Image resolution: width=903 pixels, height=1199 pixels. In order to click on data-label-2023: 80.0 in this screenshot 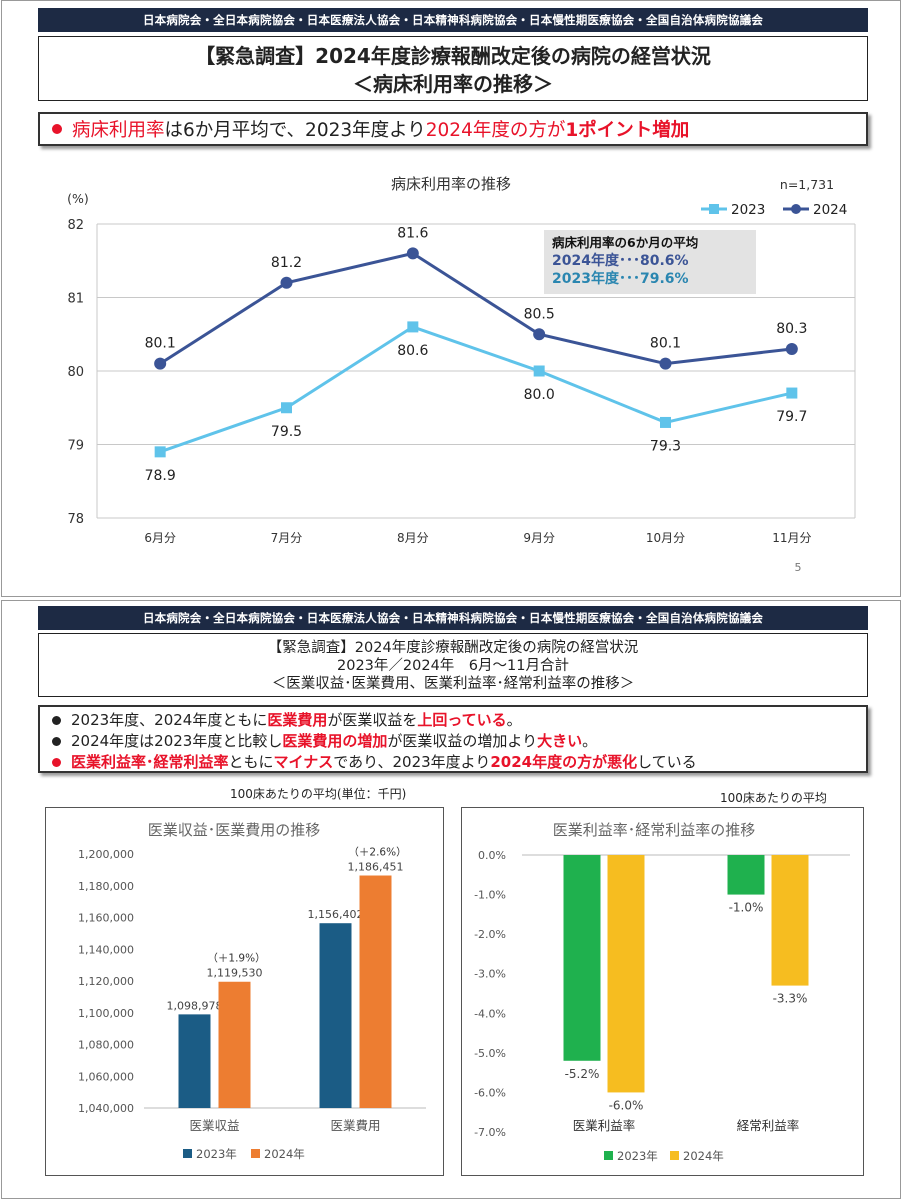, I will do `click(539, 395)`.